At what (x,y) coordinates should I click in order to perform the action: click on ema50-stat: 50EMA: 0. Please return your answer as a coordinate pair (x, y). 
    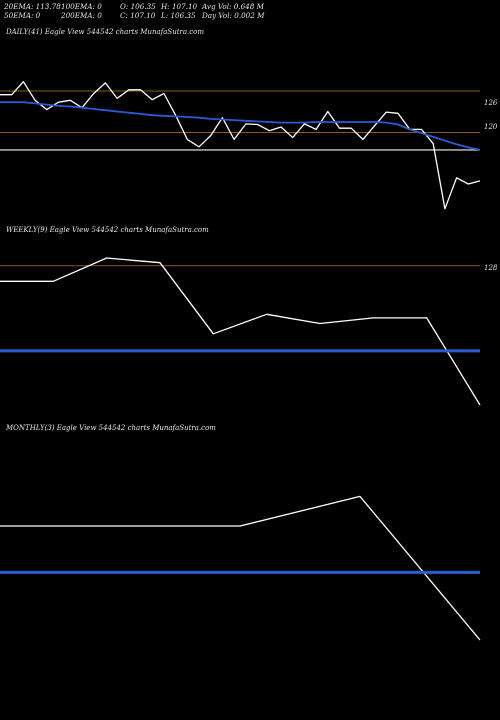
    Looking at the image, I should click on (22, 15).